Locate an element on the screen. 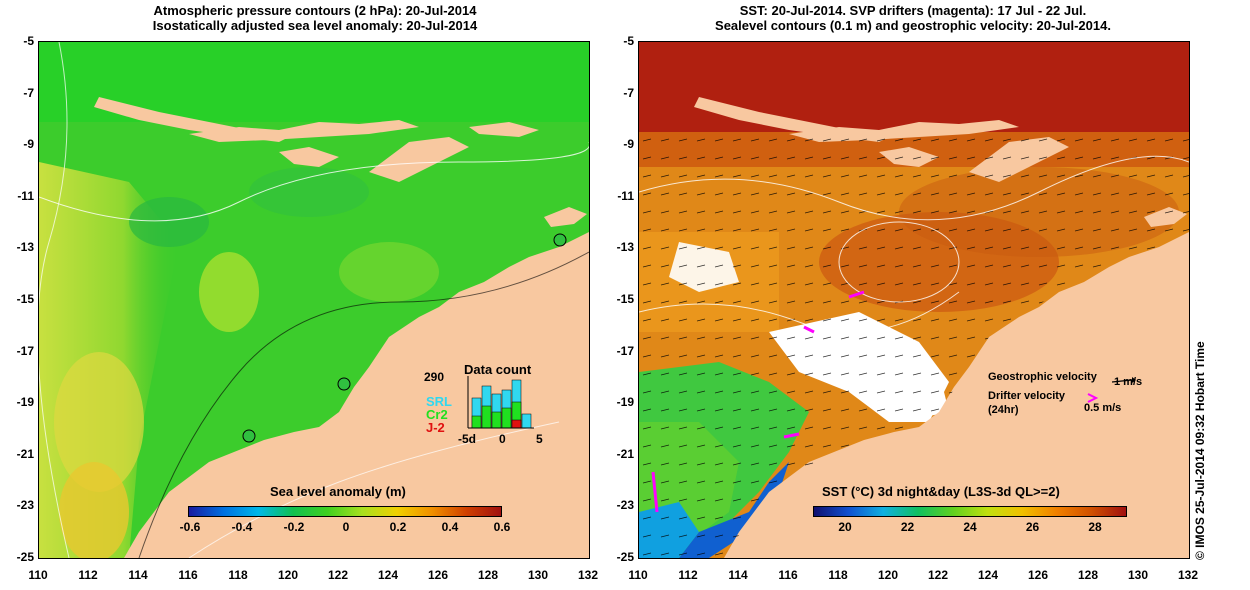 This screenshot has width=1250, height=590. sla-colorbar-tick: -0.6 is located at coordinates (190, 527).